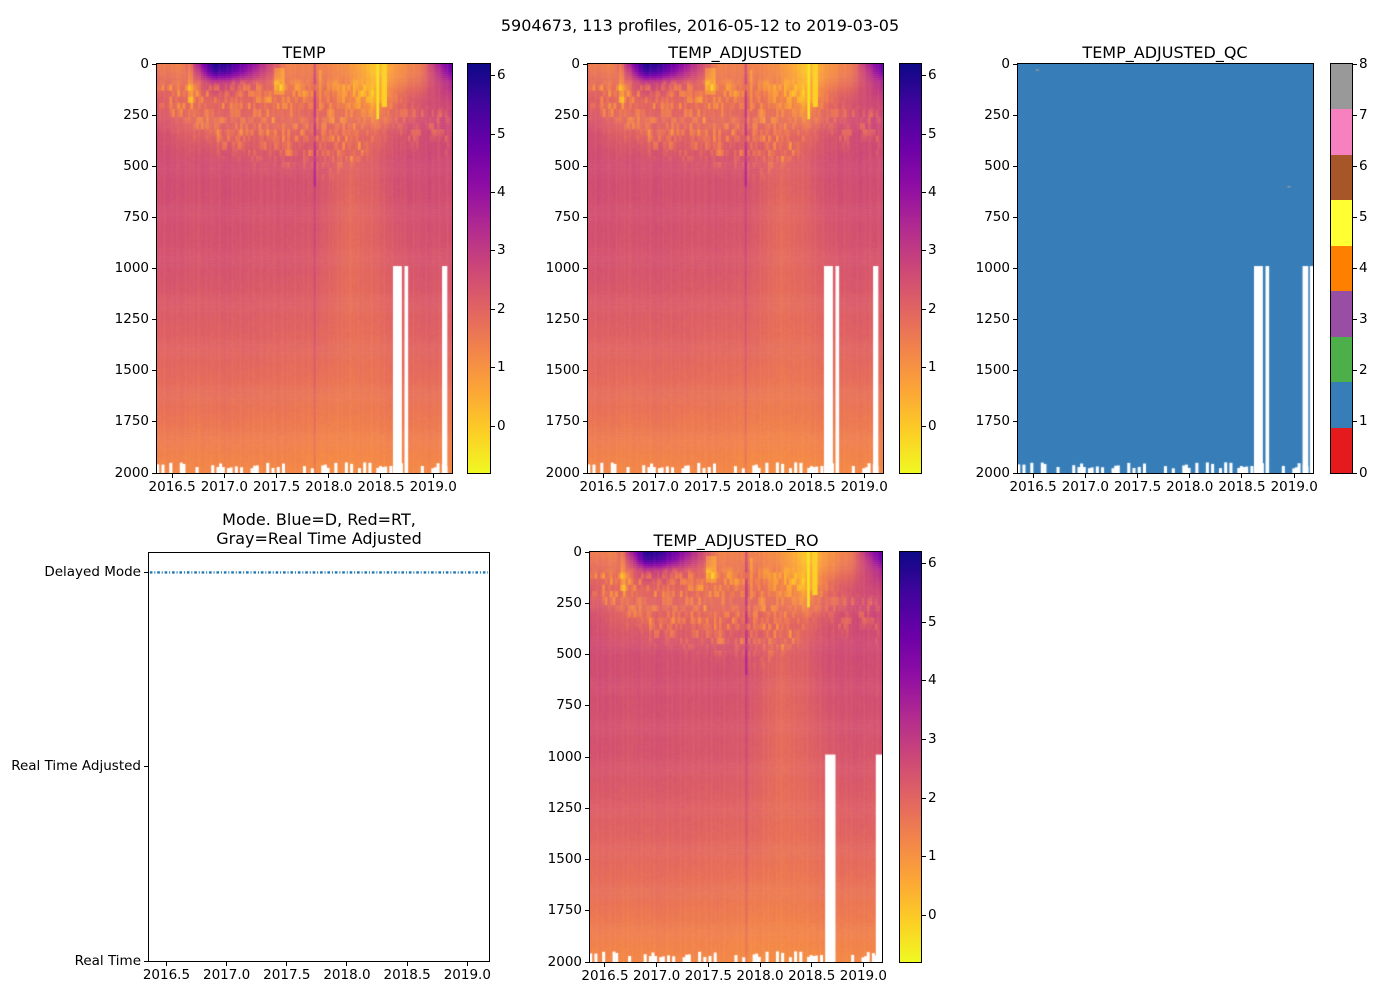 This screenshot has width=1400, height=1000. I want to click on y-tick-label: 1500, so click(564, 859).